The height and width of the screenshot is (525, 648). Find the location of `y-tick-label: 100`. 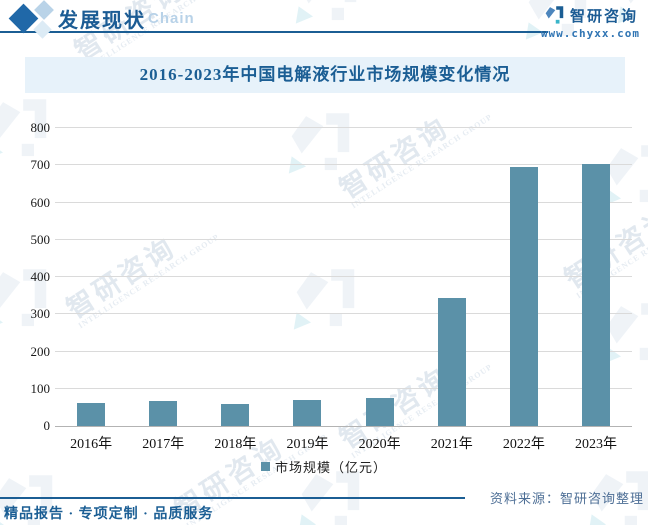

y-tick-label: 100 is located at coordinates (40, 388).